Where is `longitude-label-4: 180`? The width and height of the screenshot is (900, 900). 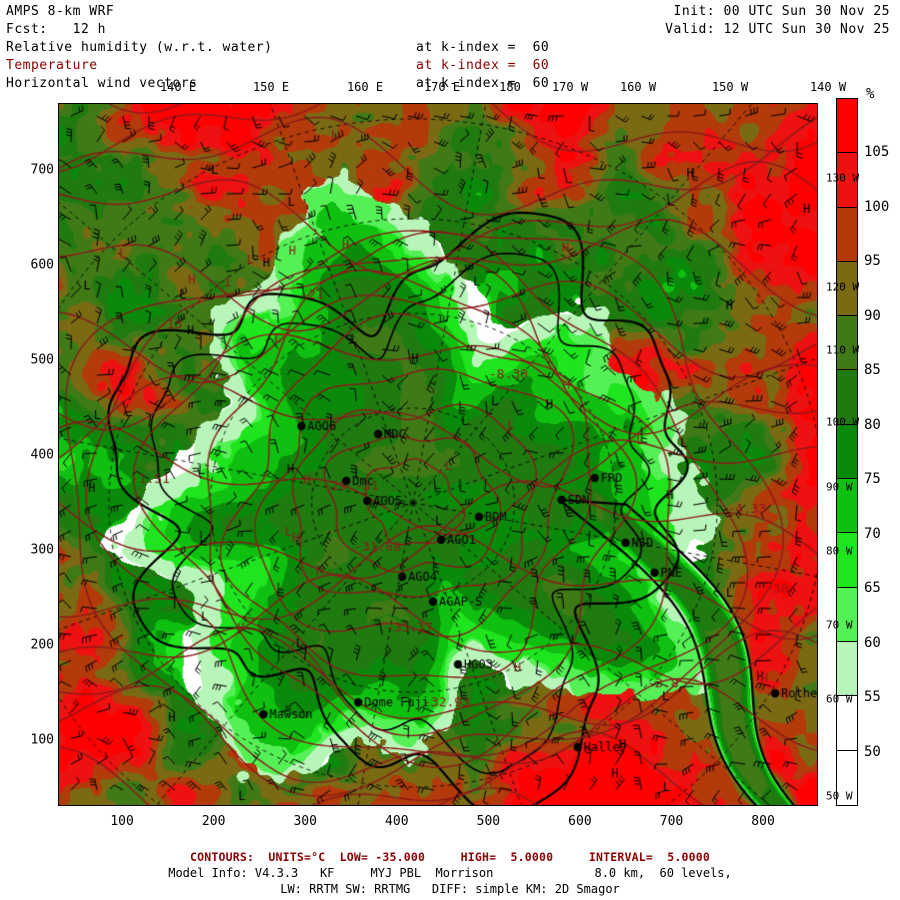
longitude-label-4: 180 is located at coordinates (510, 87).